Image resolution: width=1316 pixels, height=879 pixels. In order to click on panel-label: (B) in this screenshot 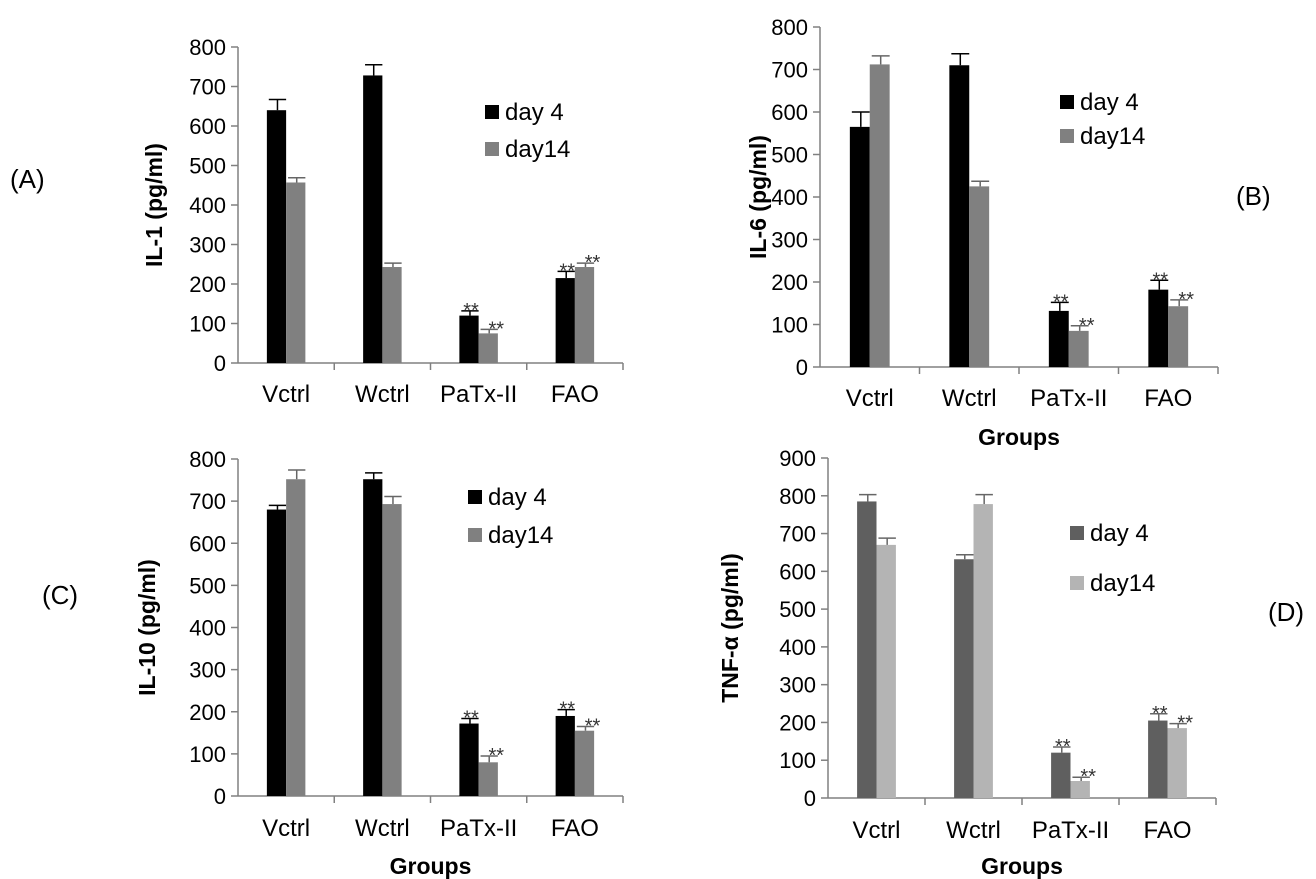, I will do `click(1253, 196)`.